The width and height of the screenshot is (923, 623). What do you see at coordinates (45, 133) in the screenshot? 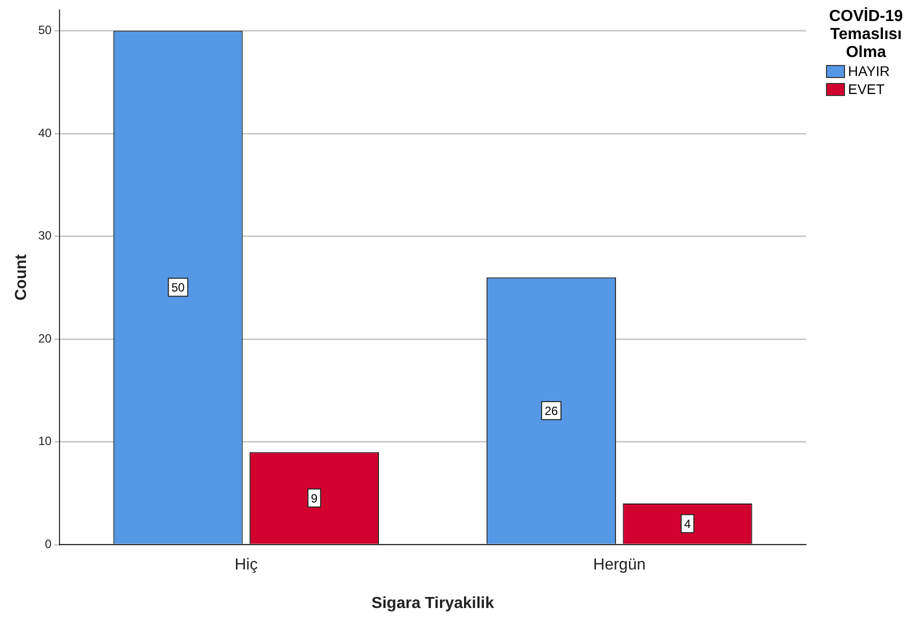
I see `y-tick-label: 40` at bounding box center [45, 133].